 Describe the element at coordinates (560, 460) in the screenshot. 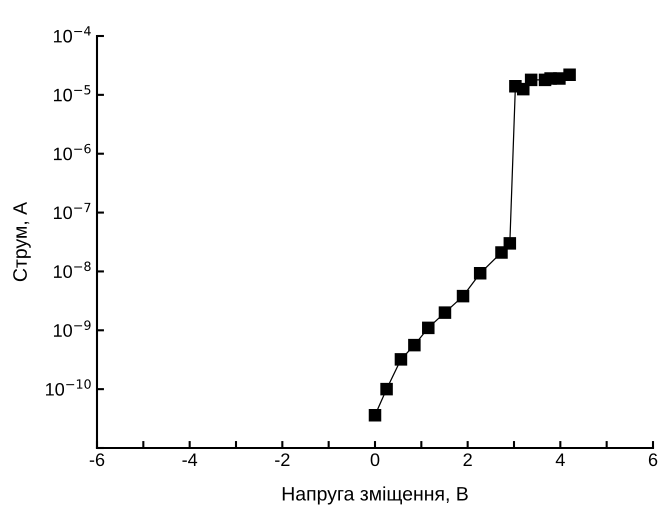

I see `x-tick-label: 4` at that location.